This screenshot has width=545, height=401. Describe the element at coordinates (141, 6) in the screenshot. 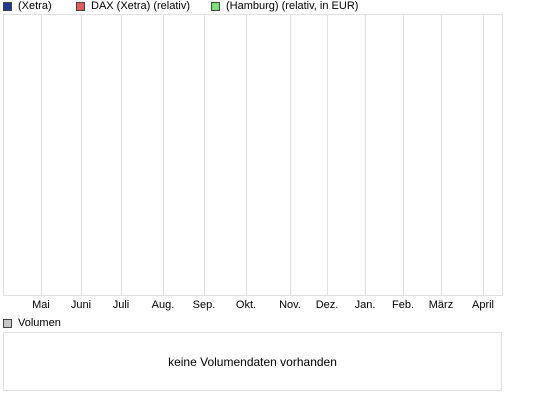

I see `legend-label-dax: DAX (Xetra) (relativ)` at that location.